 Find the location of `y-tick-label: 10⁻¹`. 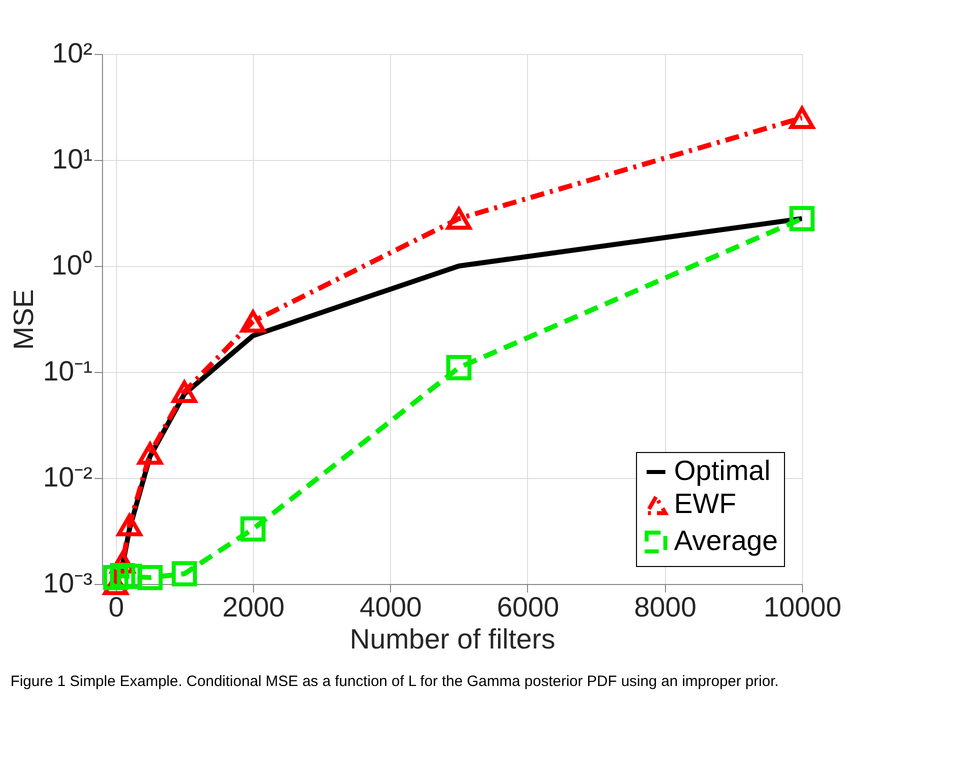

y-tick-label: 10⁻¹ is located at coordinates (67, 371).